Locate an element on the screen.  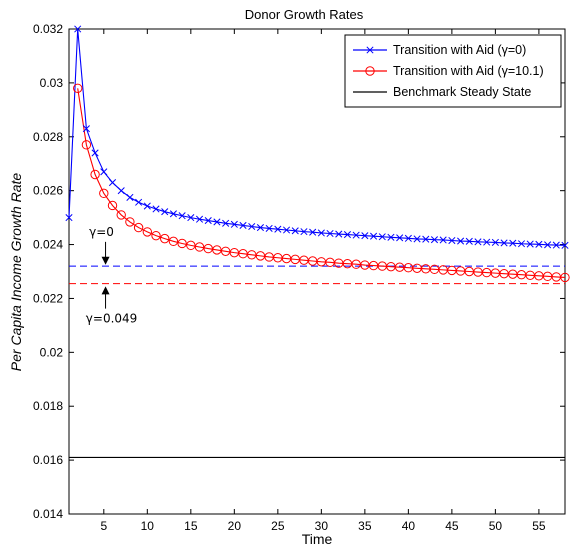
x-tick-label: 40 is located at coordinates (409, 526).